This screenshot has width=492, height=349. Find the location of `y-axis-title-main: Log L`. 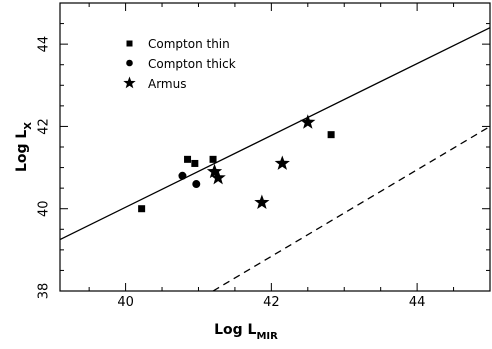

y-axis-title-main: Log L is located at coordinates (22, 151).